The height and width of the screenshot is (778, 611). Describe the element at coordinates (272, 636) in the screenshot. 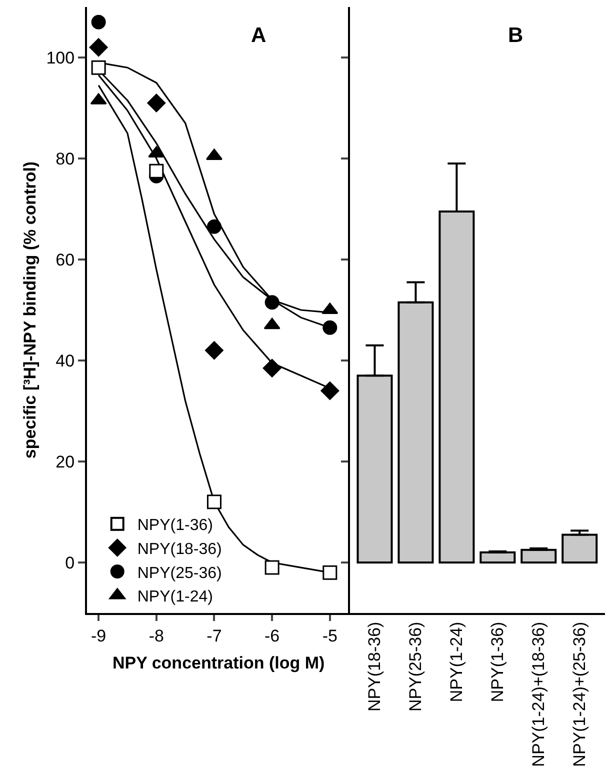

I see `x-tick-label: -6` at that location.